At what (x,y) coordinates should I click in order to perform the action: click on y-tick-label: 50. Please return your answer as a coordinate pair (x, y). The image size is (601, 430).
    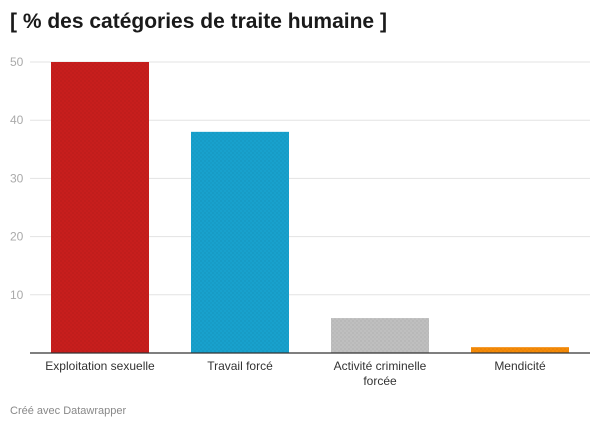
    Looking at the image, I should click on (17, 62).